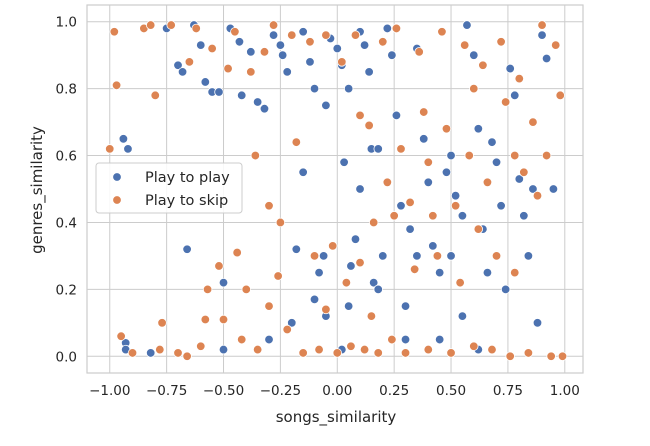 This screenshot has height=446, width=650. I want to click on x-tick-label: 0.75, so click(508, 391).